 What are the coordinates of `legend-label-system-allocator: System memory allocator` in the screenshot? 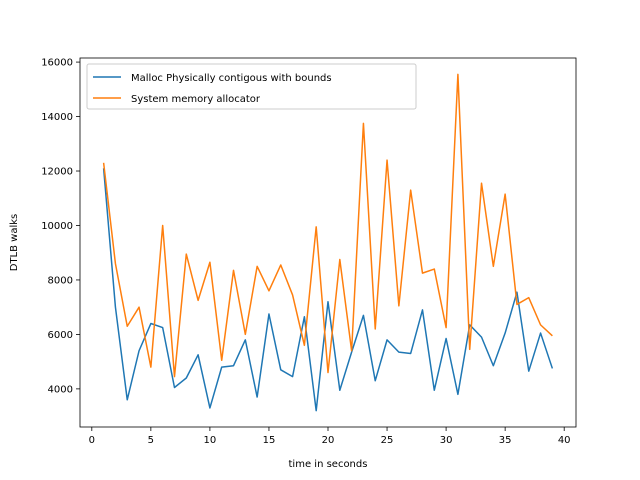 It's located at (196, 99).